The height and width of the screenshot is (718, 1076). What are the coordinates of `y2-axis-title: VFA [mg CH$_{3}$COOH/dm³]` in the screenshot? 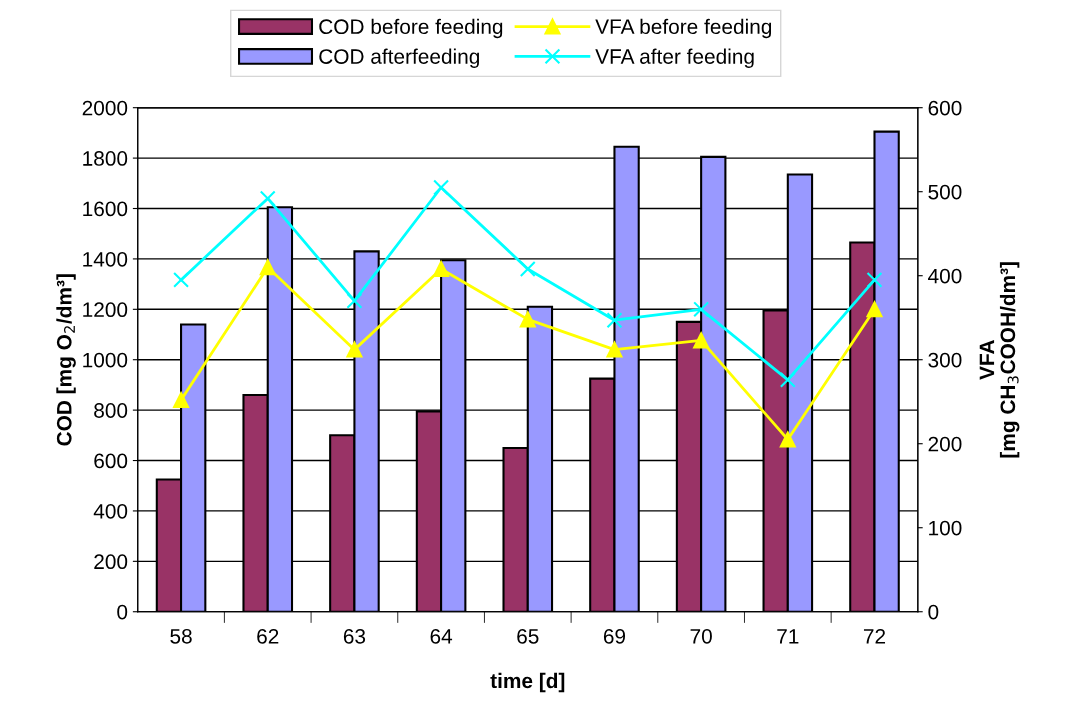 It's located at (999, 360).